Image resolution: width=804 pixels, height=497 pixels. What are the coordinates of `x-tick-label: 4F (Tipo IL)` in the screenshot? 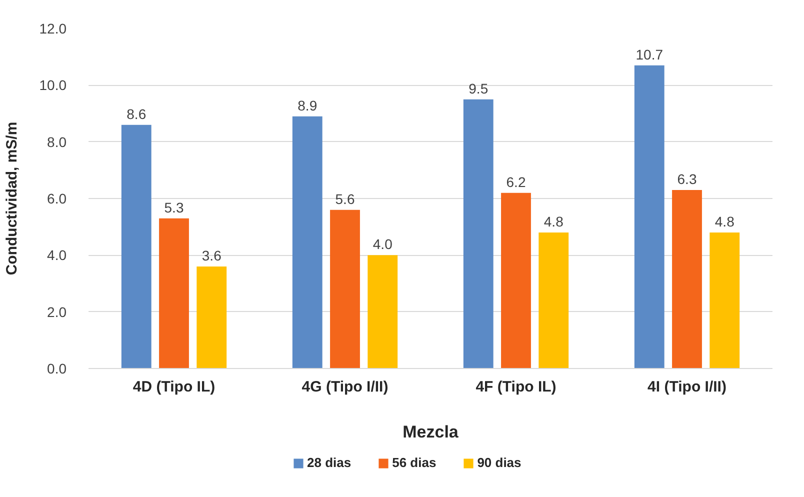 It's located at (516, 387).